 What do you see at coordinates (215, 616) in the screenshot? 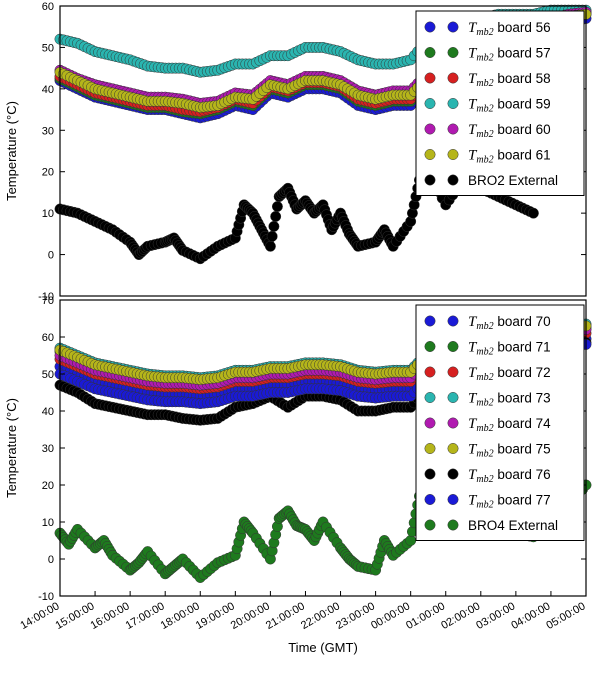
I see `x-tick-label: 19:00:00` at bounding box center [215, 616].